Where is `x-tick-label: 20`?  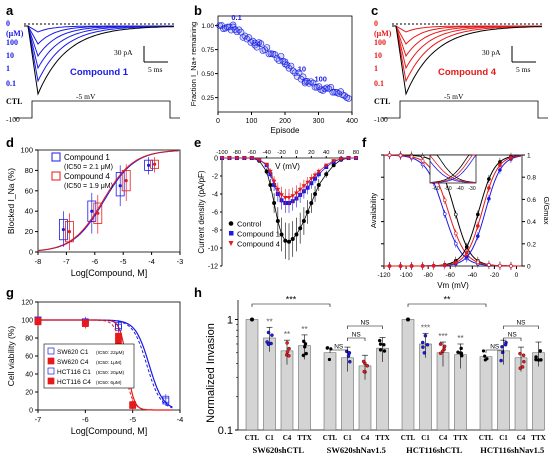 x-tick-label: 20 is located at coordinates (311, 153).